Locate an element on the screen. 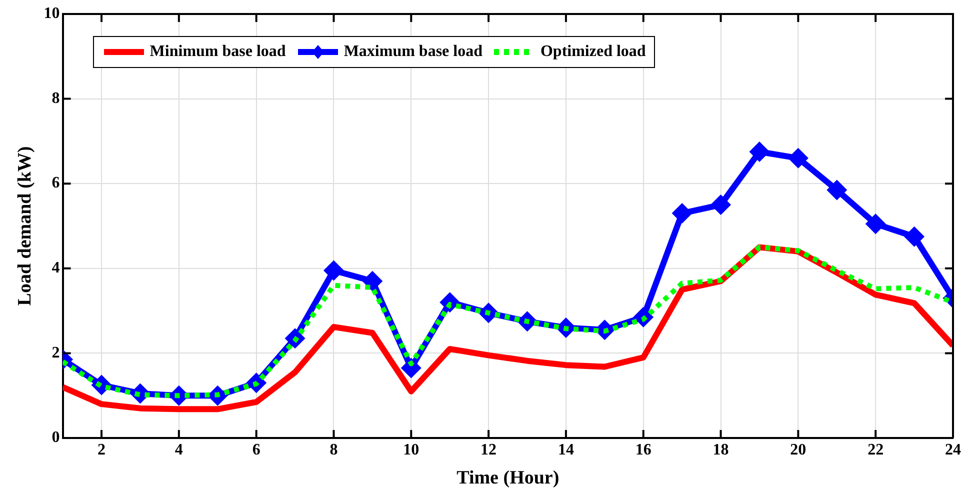  x-tick-label: 10 is located at coordinates (411, 450).